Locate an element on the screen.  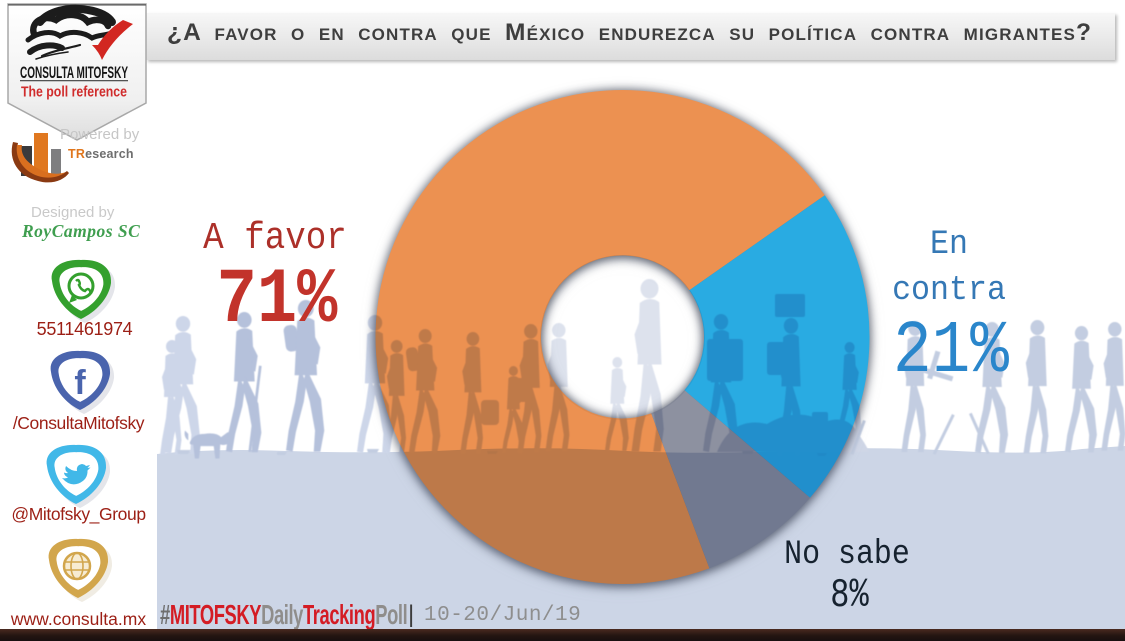
svg-text: f is located at coordinates (80, 383).